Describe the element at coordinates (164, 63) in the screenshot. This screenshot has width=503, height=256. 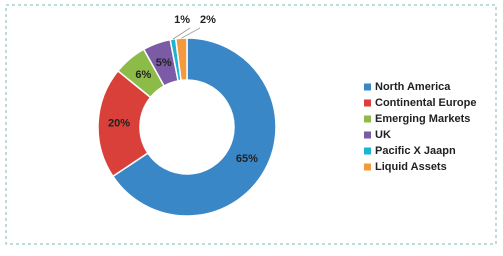
I see `data-label: 5%` at that location.